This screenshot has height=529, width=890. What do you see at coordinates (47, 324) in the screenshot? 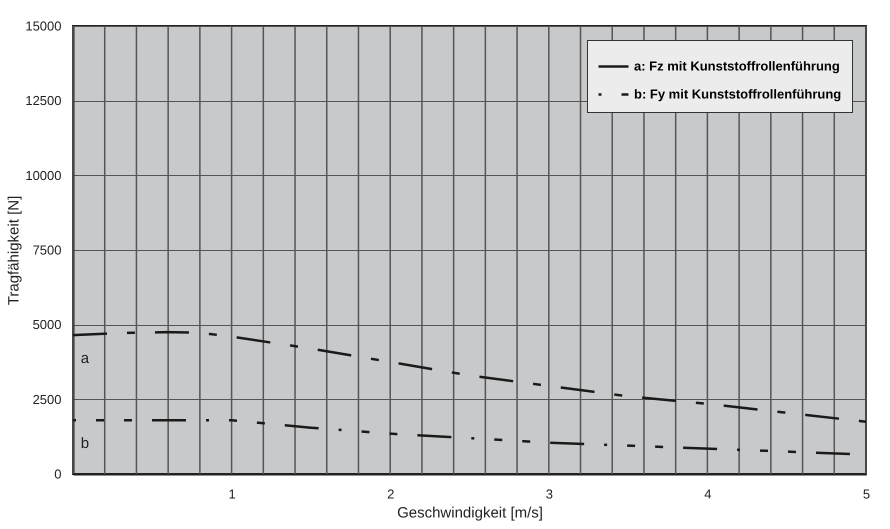
I see `y-tick-label: 5000` at bounding box center [47, 324].